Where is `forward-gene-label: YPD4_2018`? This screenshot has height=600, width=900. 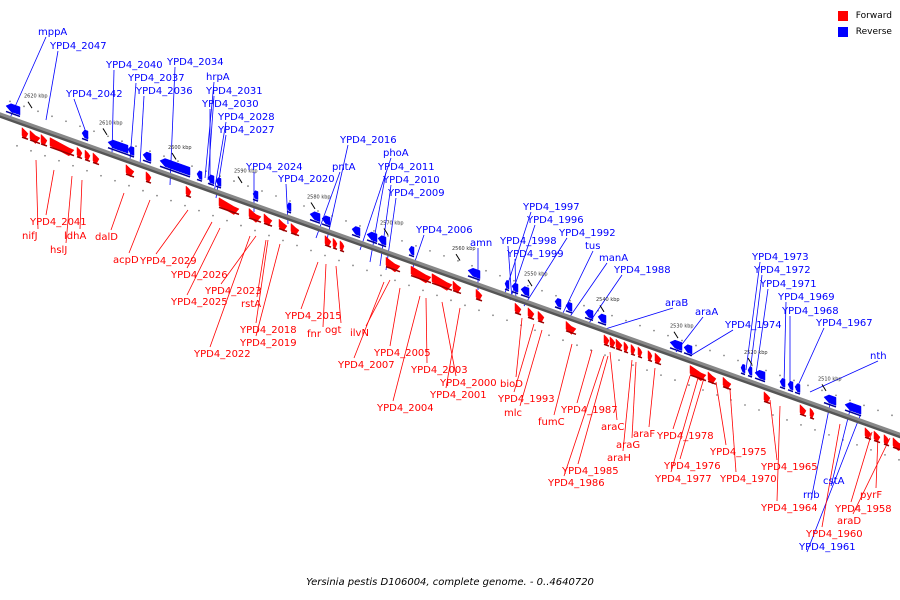 forward-gene-label: YPD4_2018 is located at coordinates (268, 330).